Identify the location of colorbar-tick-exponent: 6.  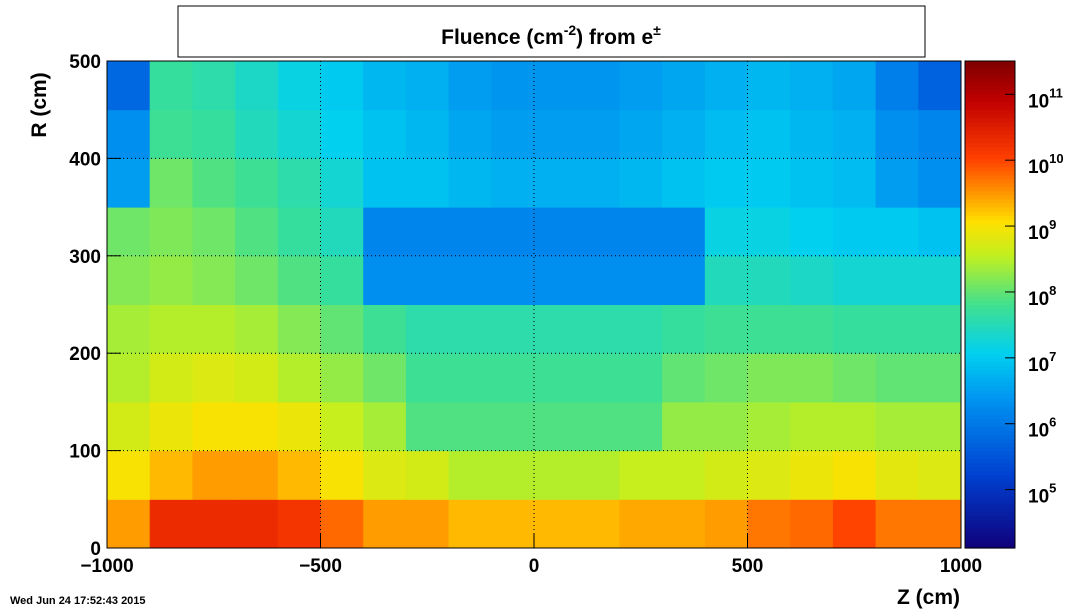
(1052, 422).